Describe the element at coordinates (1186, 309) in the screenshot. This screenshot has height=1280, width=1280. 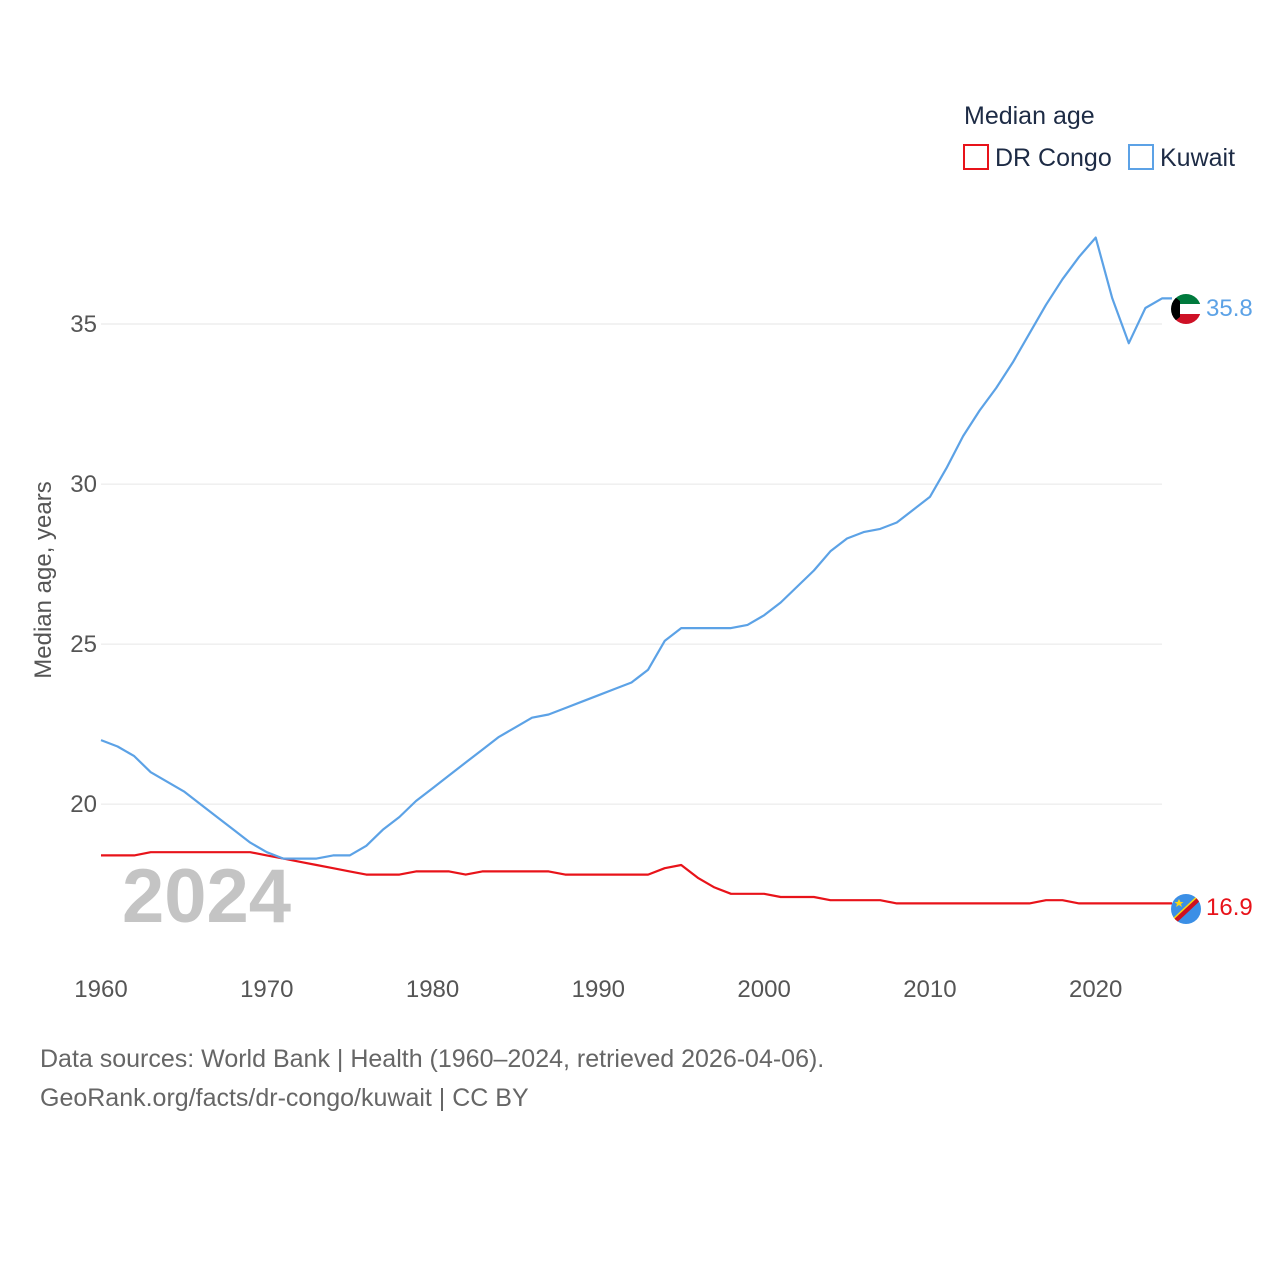
I see `kuwait-flag-icon` at that location.